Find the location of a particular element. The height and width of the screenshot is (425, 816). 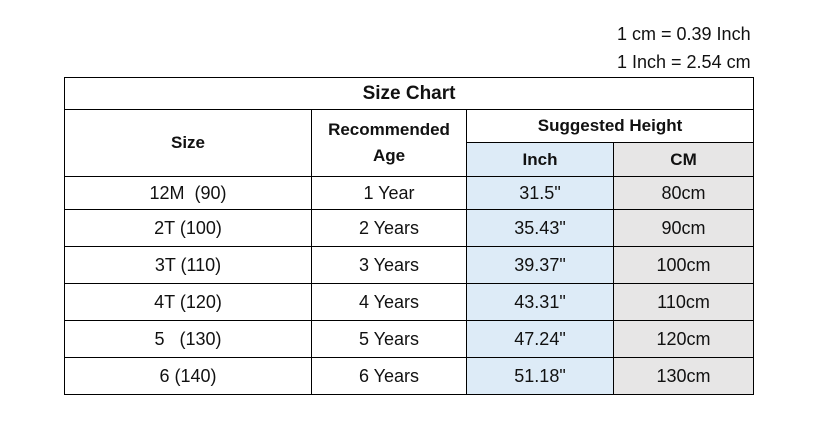

size-row: 2T (100) 2 Years 35.43" 90cm is located at coordinates (409, 228).